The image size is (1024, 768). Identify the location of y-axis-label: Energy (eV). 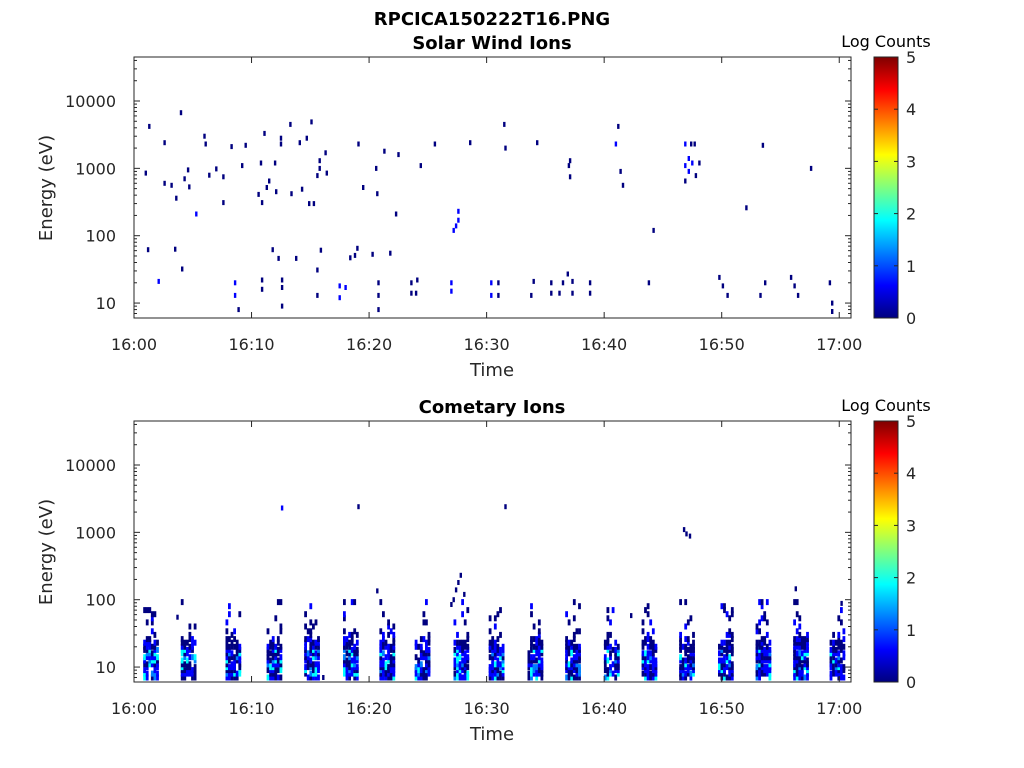
(46, 552).